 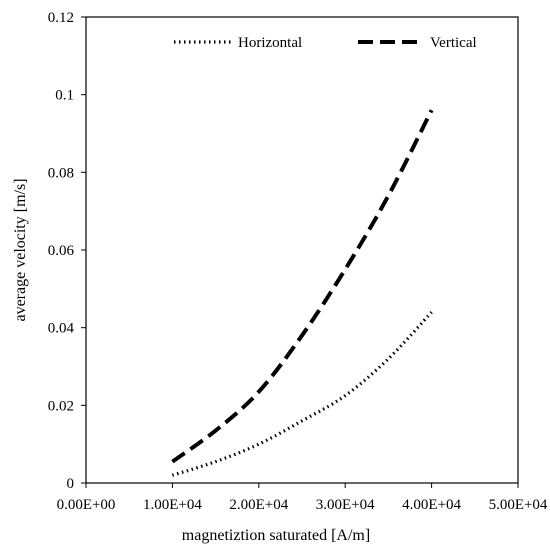 I want to click on y-tick-label: 0.04, so click(x=61, y=329).